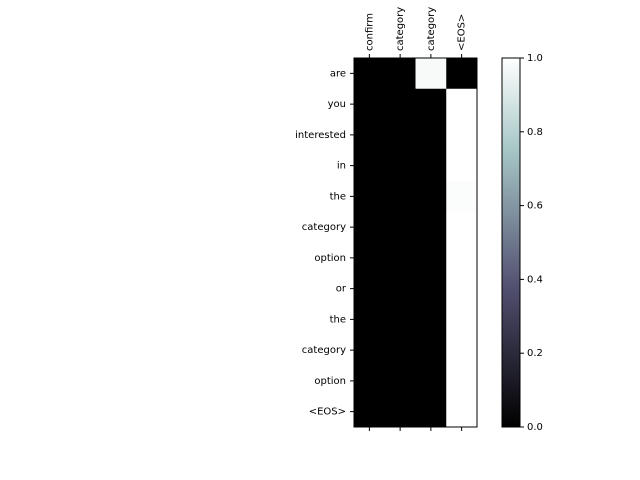 The width and height of the screenshot is (640, 480). I want to click on colorbar-tick-label: 0.6, so click(535, 206).